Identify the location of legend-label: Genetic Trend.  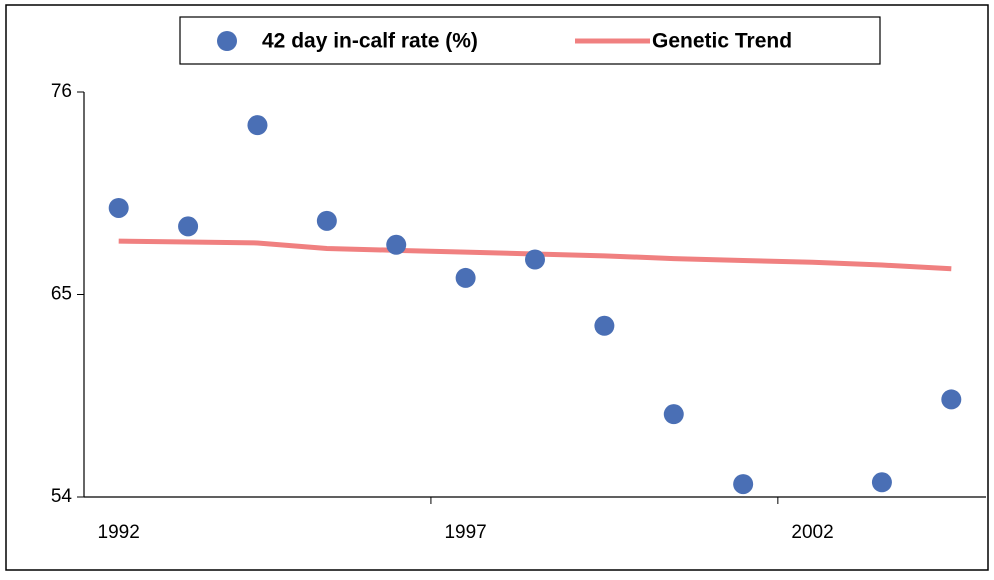
(722, 41).